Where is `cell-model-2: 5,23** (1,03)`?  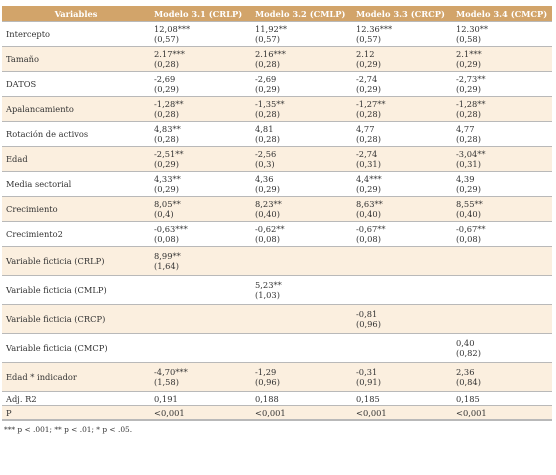
cell-model-2: 5,23** (1,03) is located at coordinates (301, 290).